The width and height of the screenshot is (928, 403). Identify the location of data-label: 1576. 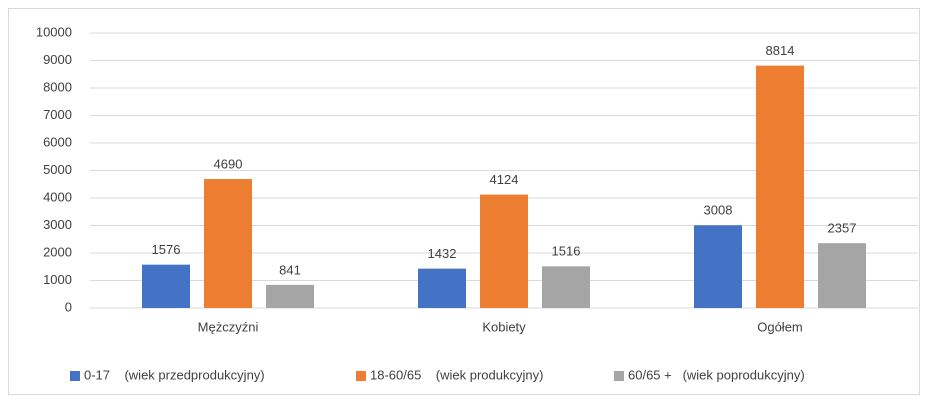
(166, 249).